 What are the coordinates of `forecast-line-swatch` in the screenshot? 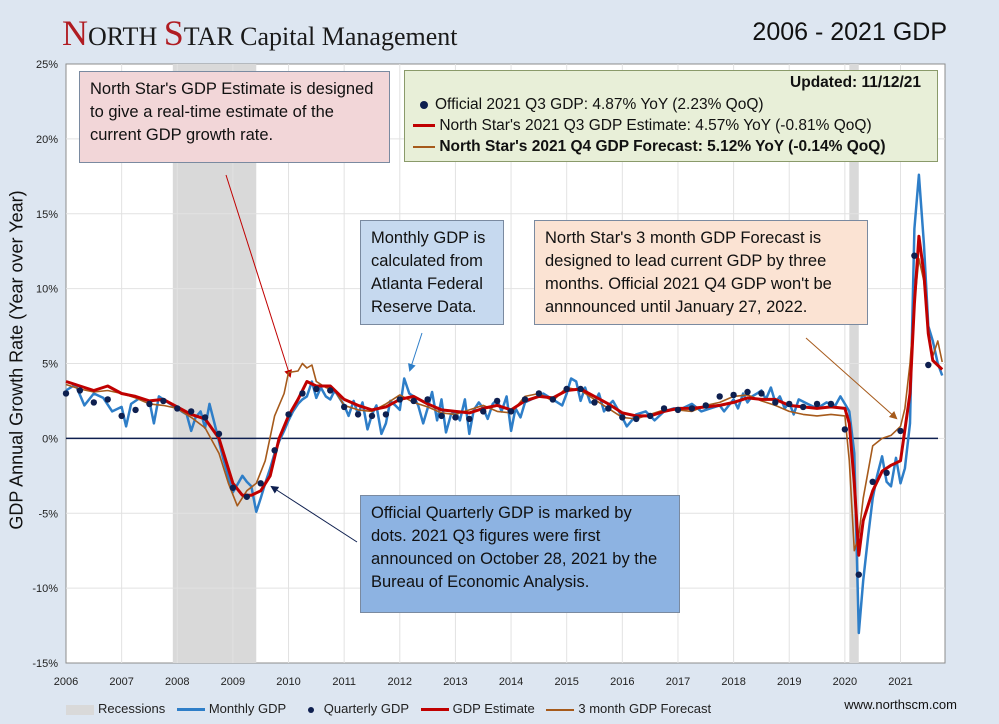 It's located at (560, 709).